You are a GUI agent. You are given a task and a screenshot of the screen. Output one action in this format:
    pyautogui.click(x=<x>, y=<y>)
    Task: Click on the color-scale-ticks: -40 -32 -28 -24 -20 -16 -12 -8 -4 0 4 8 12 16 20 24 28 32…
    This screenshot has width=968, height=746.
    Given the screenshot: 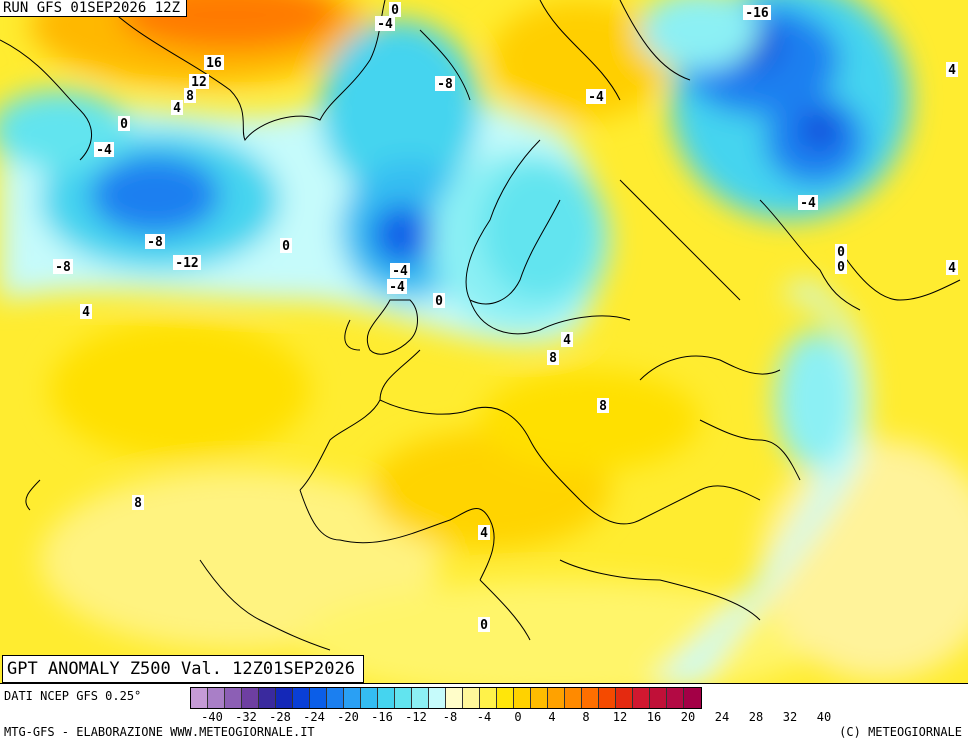 What is the action you would take?
    pyautogui.click(x=579, y=717)
    